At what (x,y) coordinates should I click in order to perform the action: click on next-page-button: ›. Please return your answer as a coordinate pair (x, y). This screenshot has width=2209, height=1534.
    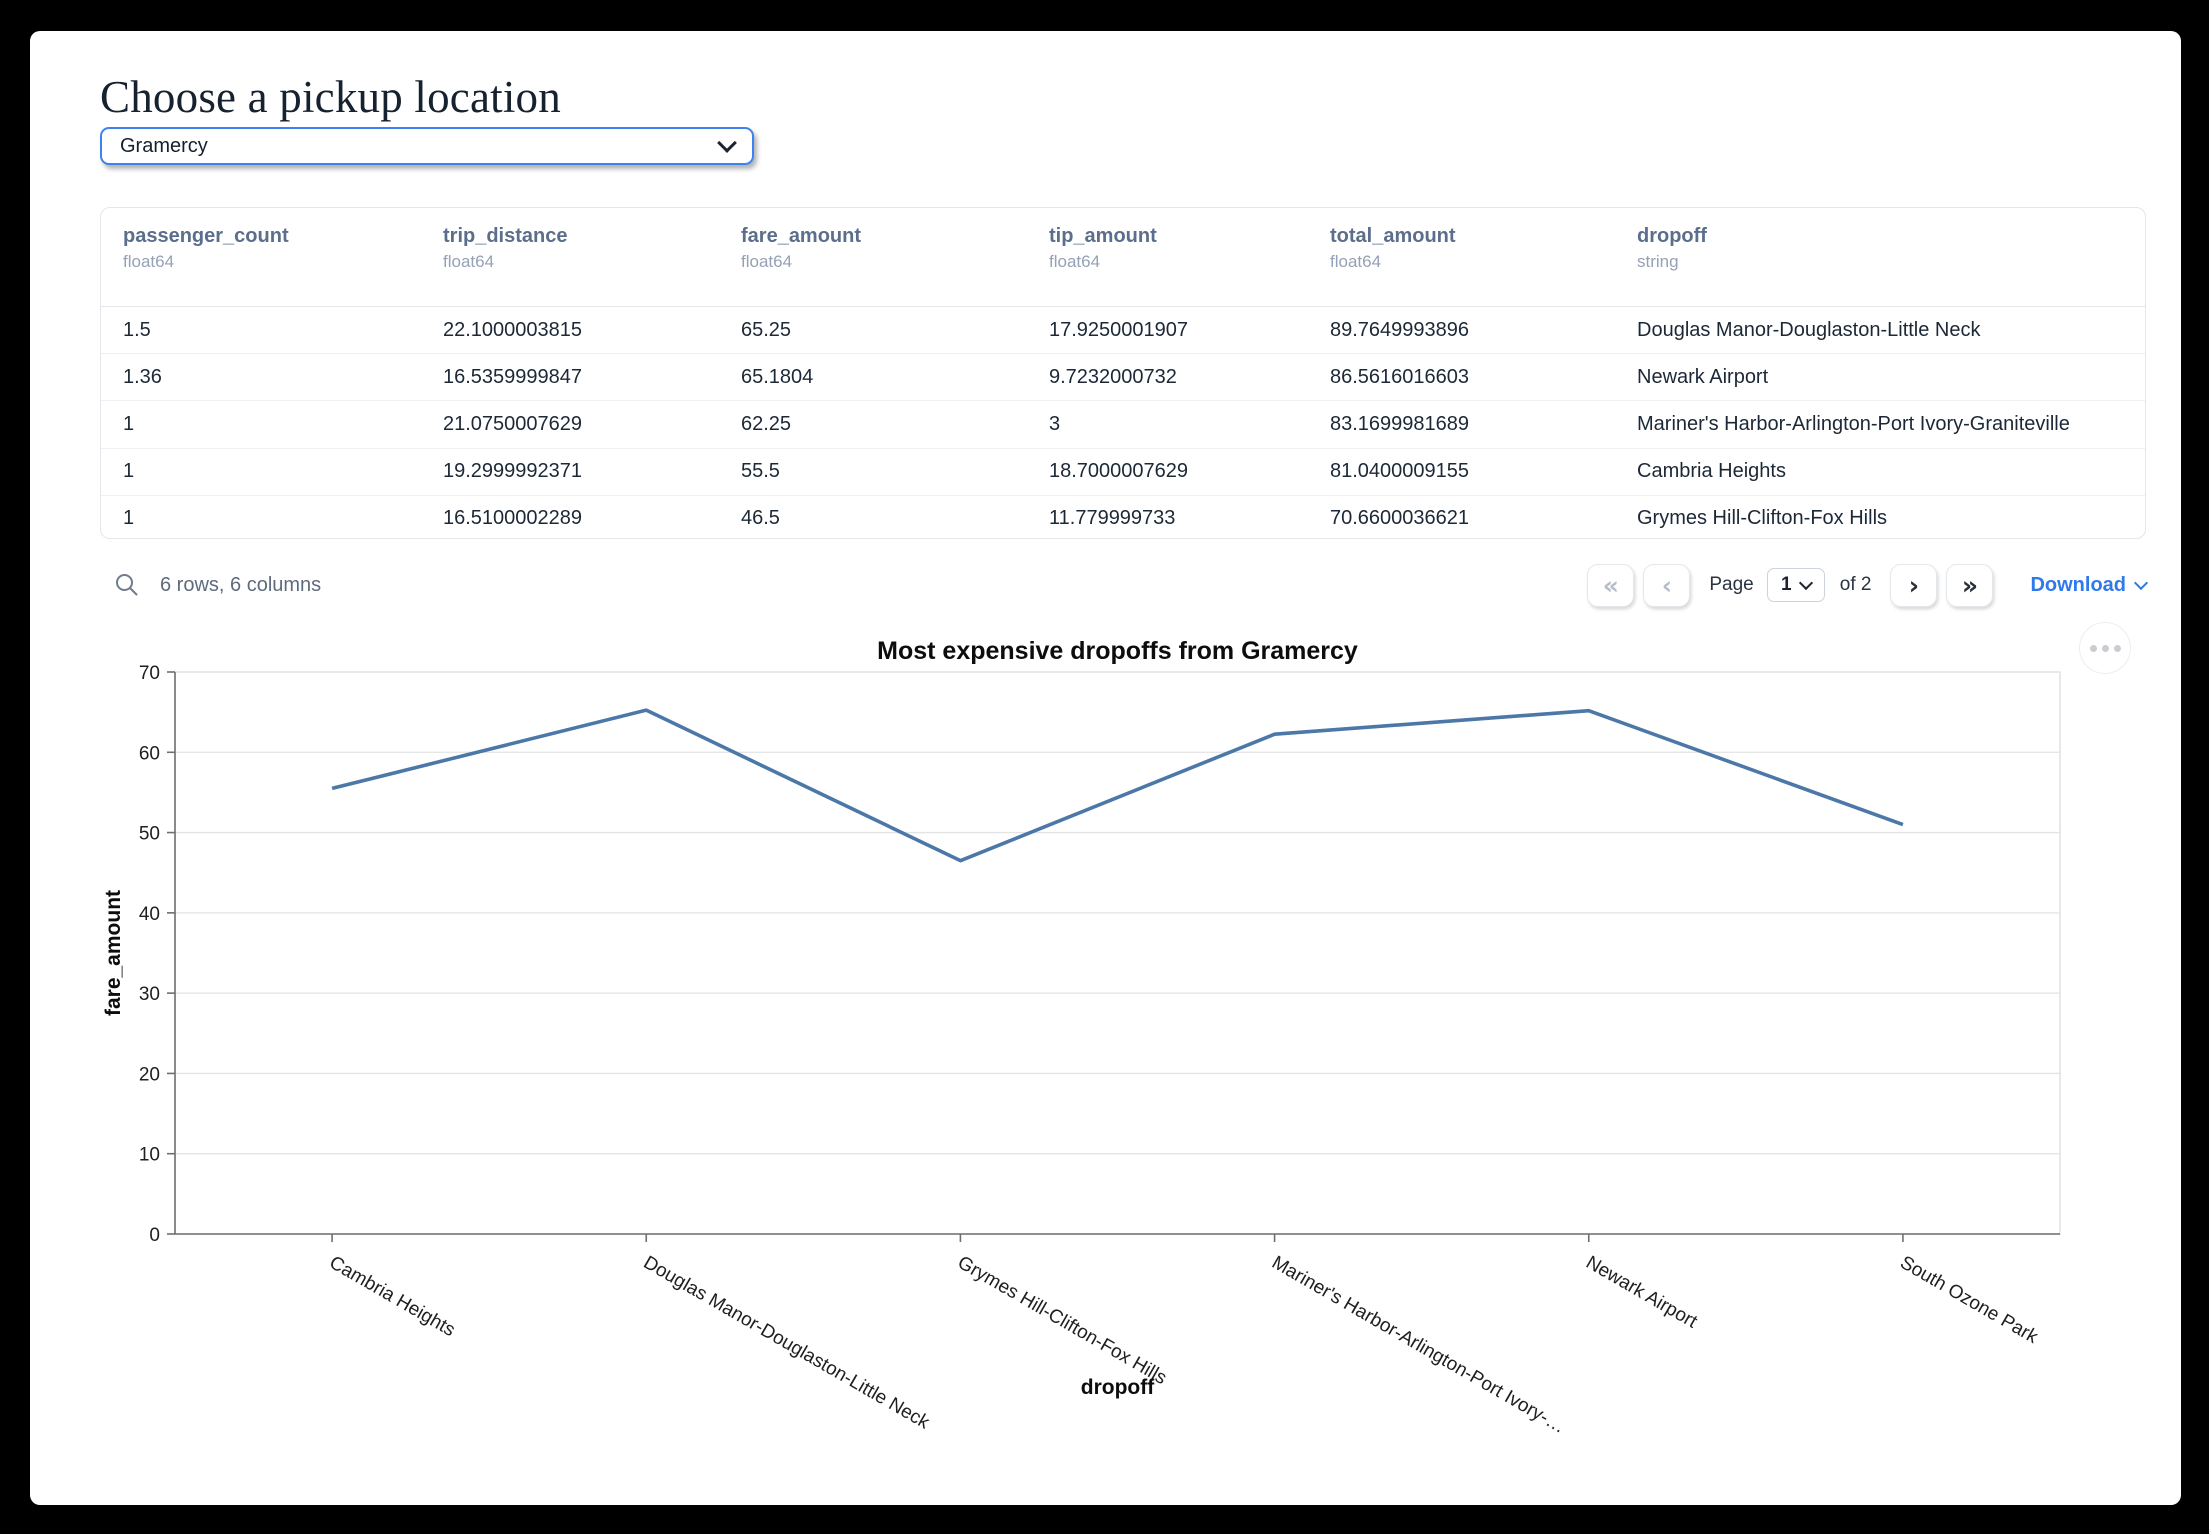
    Looking at the image, I should click on (1914, 585).